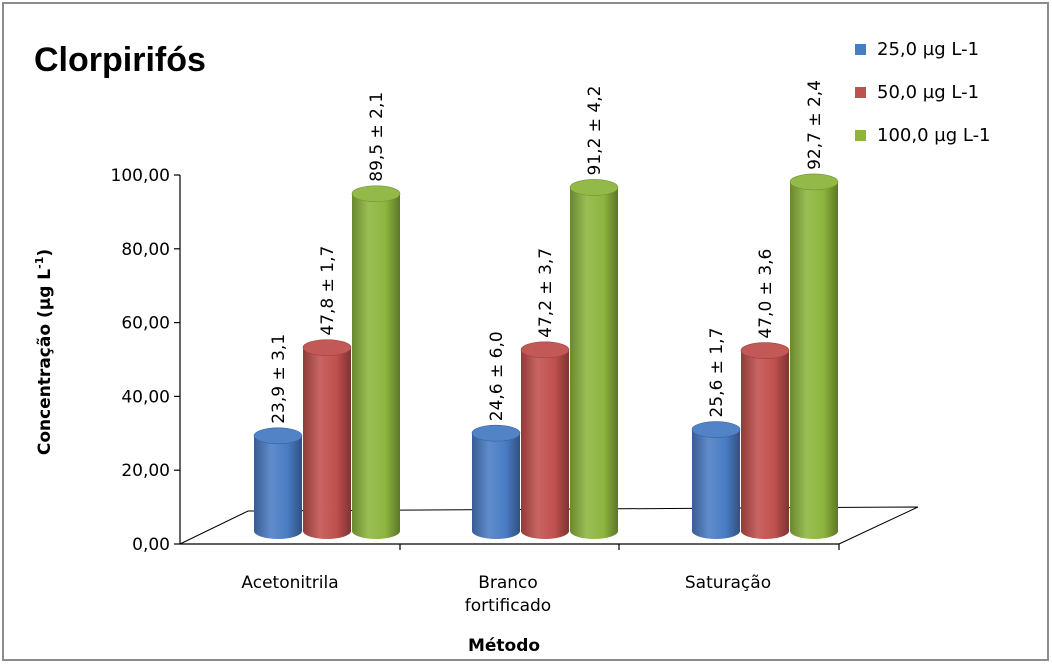 This screenshot has width=1052, height=664. What do you see at coordinates (595, 131) in the screenshot?
I see `data-label: 91,2 ± 4,2` at bounding box center [595, 131].